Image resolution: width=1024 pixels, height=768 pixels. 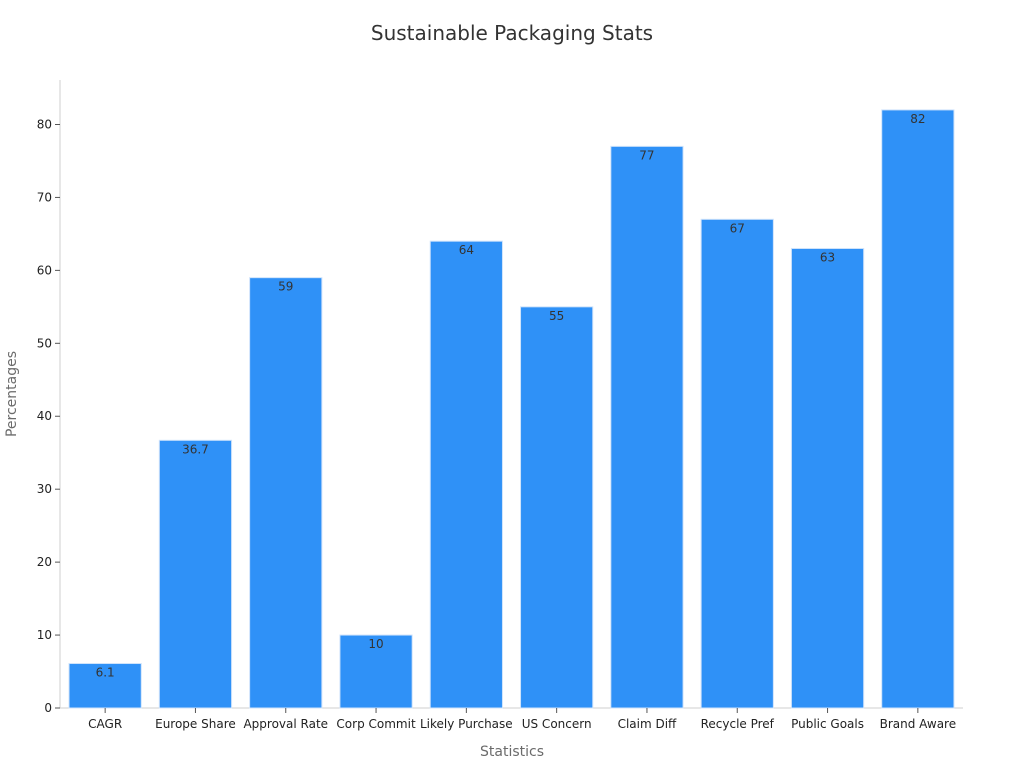 I want to click on x-tick-label: US Concern, so click(x=557, y=724).